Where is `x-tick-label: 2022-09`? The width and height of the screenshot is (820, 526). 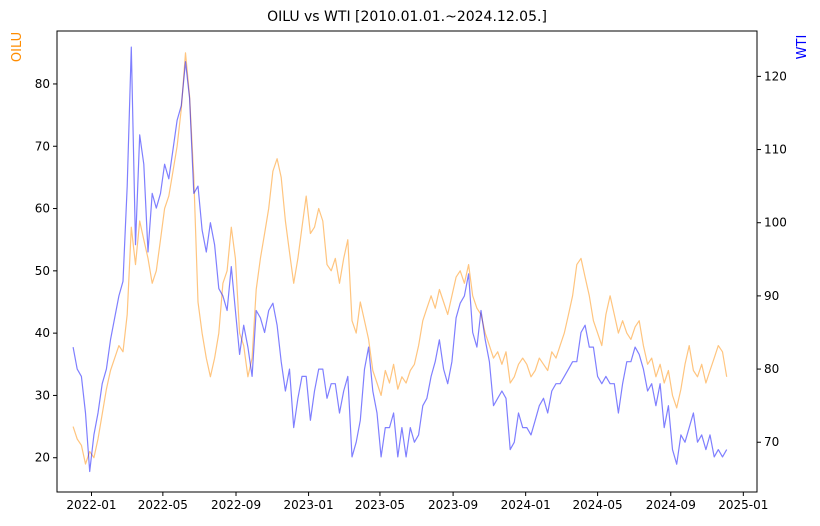 x-tick-label: 2022-09 is located at coordinates (236, 505).